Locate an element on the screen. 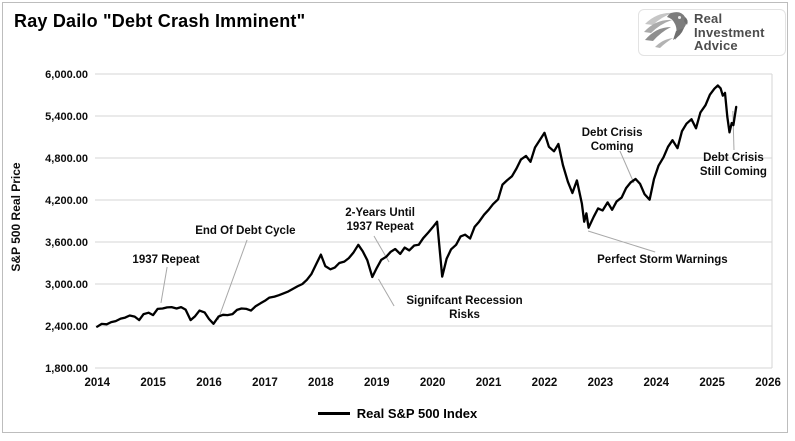 Image resolution: width=795 pixels, height=441 pixels. x-tick-label: 2016 is located at coordinates (209, 383).